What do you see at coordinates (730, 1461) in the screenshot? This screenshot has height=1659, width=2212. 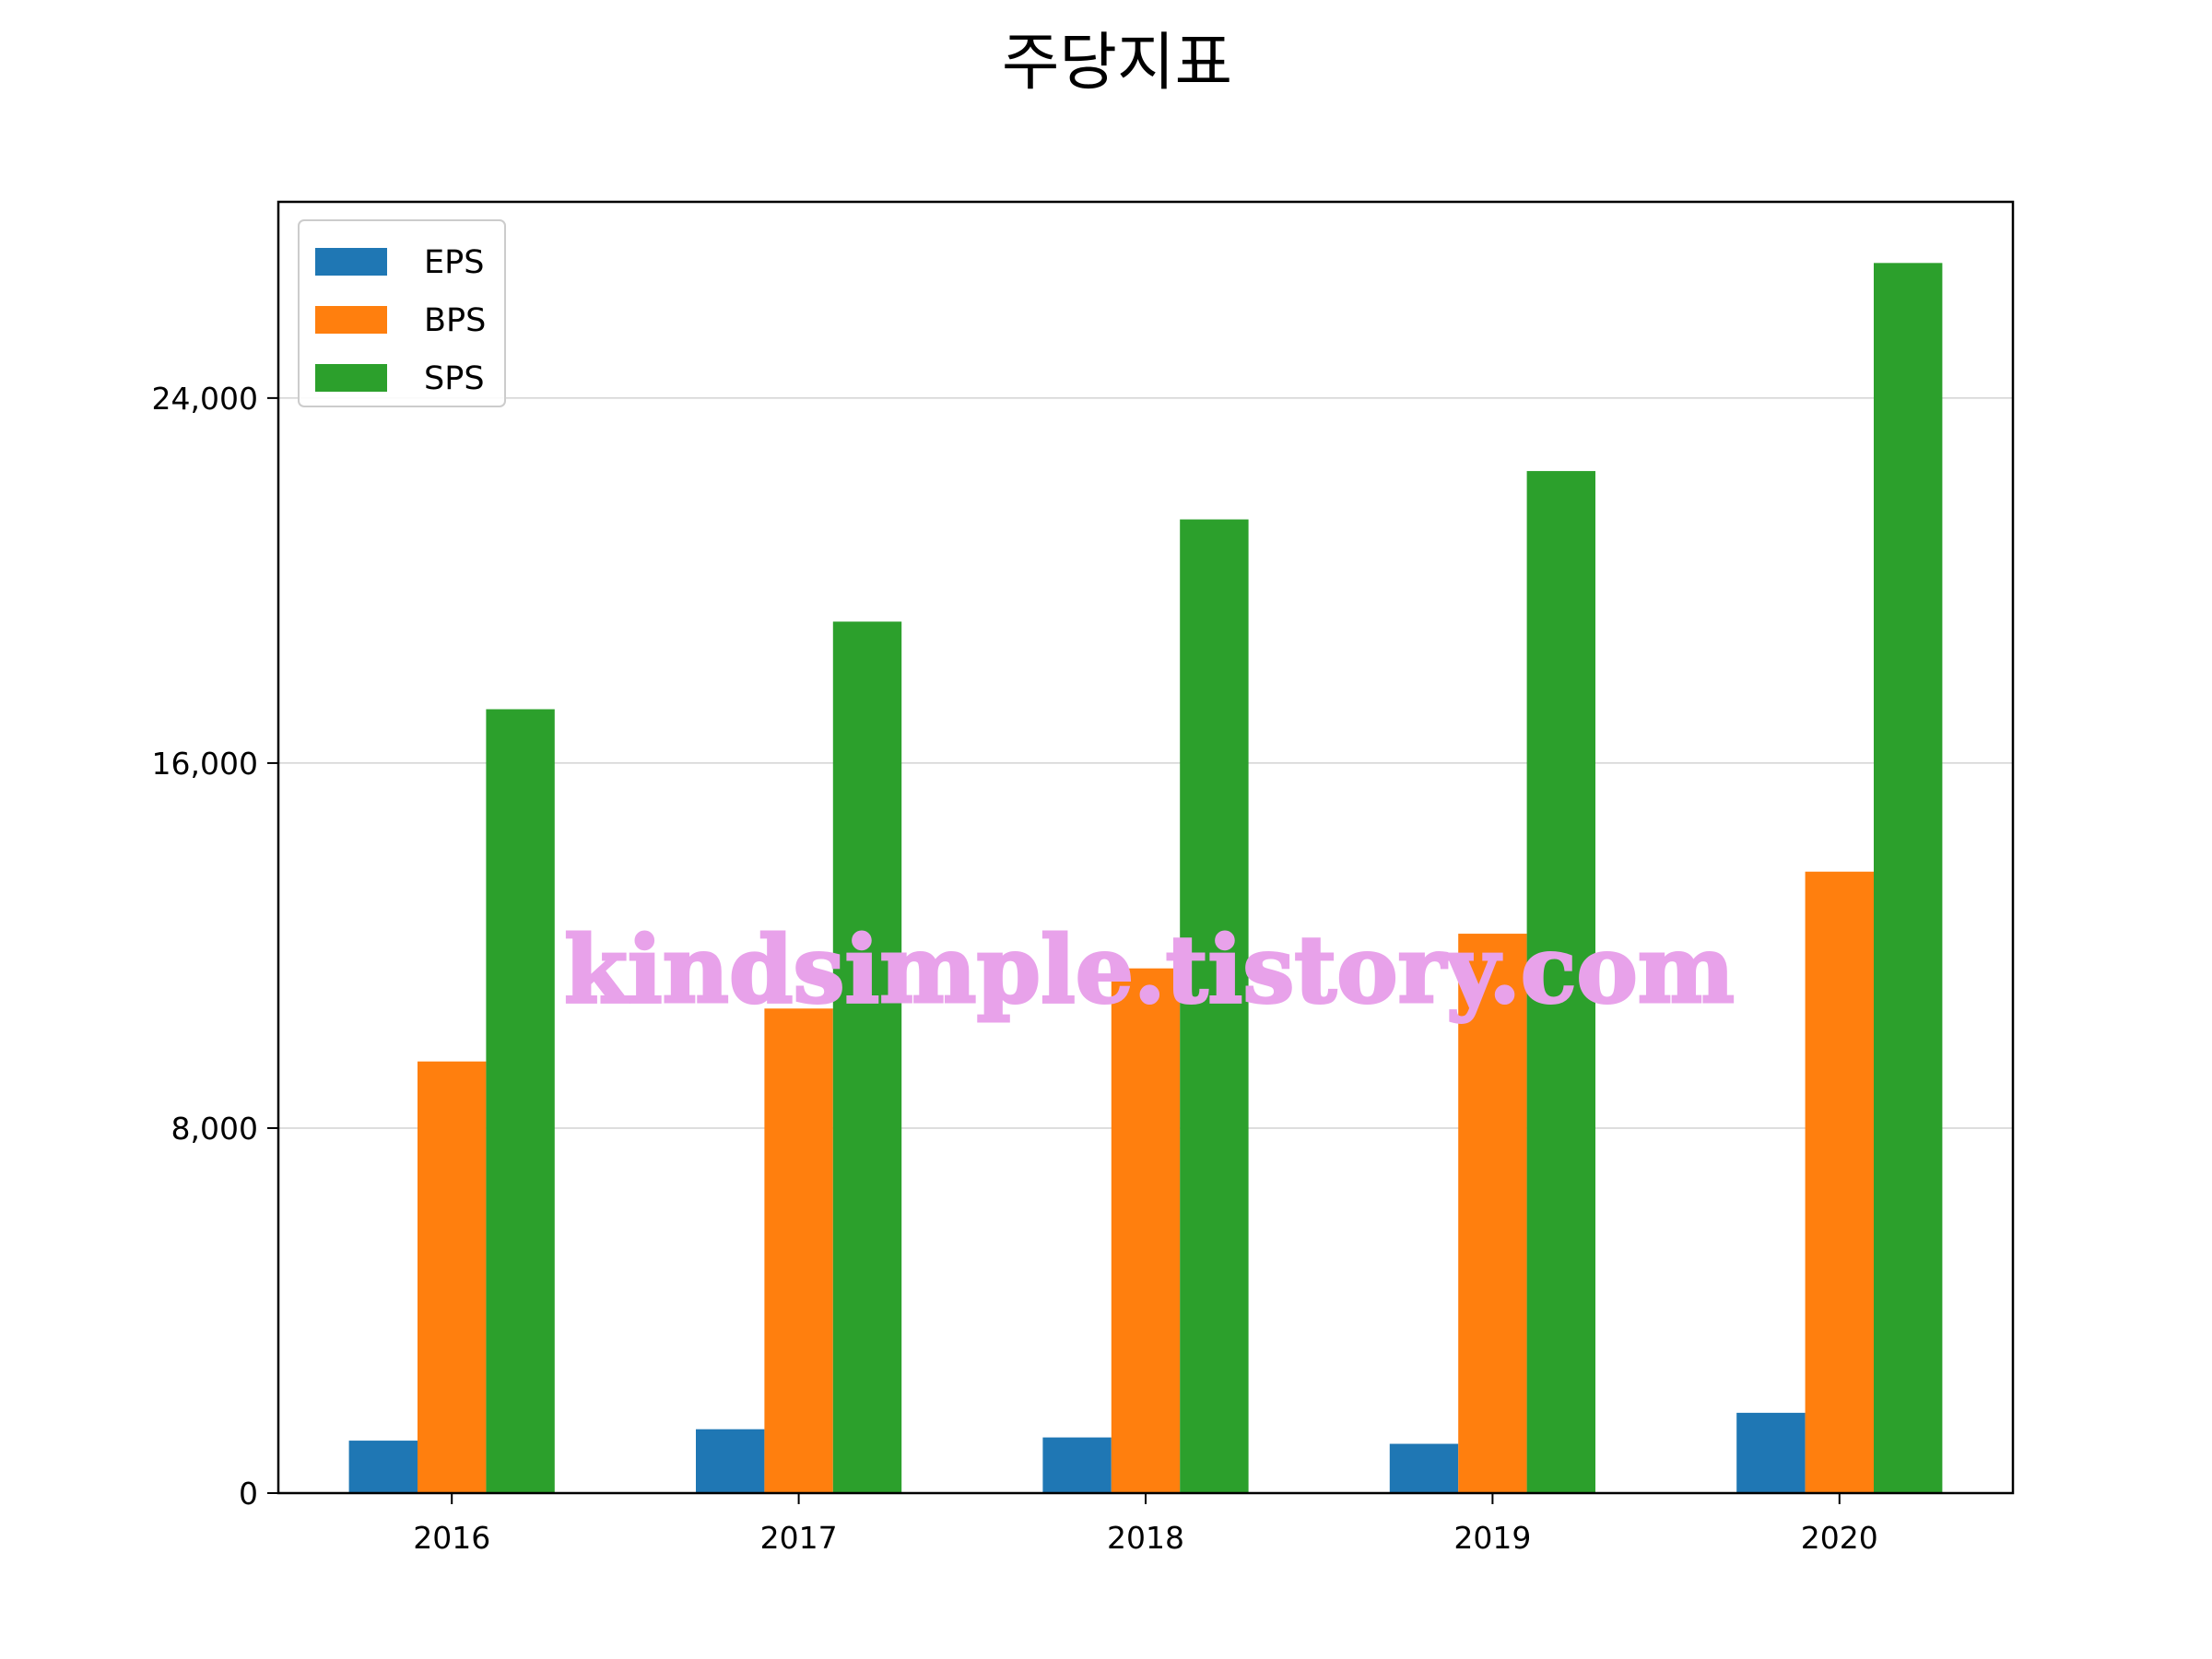 I see `bar-eps-2017` at bounding box center [730, 1461].